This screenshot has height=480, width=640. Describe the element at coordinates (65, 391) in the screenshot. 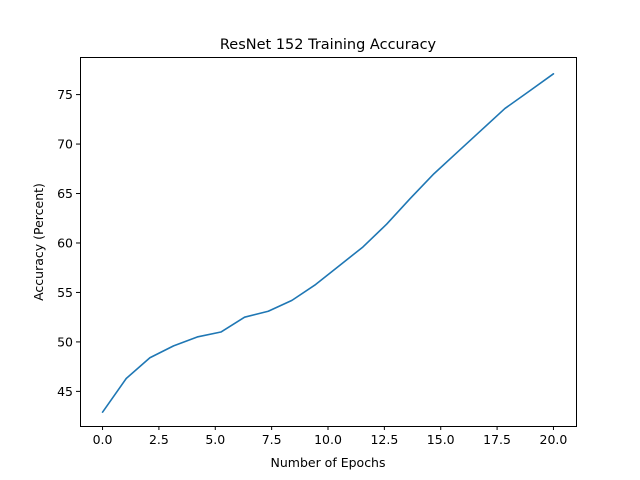

I see `y-tick-label: 45` at that location.